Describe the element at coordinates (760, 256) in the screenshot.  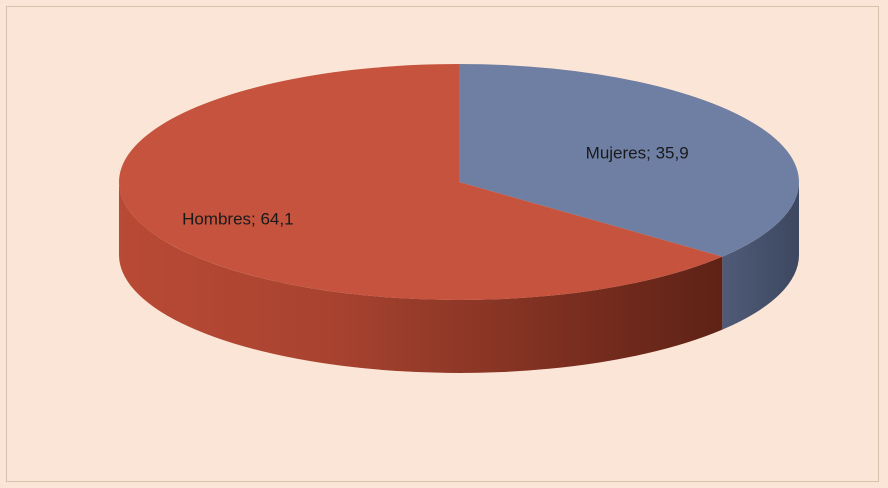
I see `pie-side-mujeres` at that location.